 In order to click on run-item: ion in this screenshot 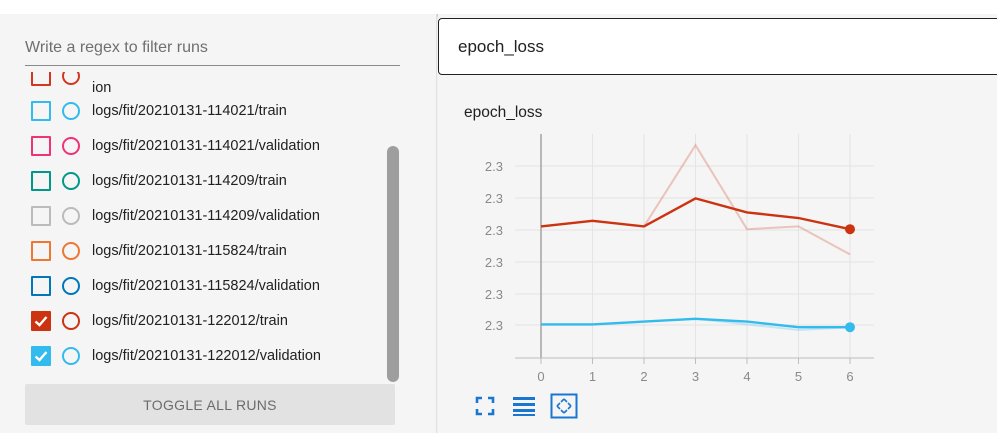, I will do `click(200, 84)`.